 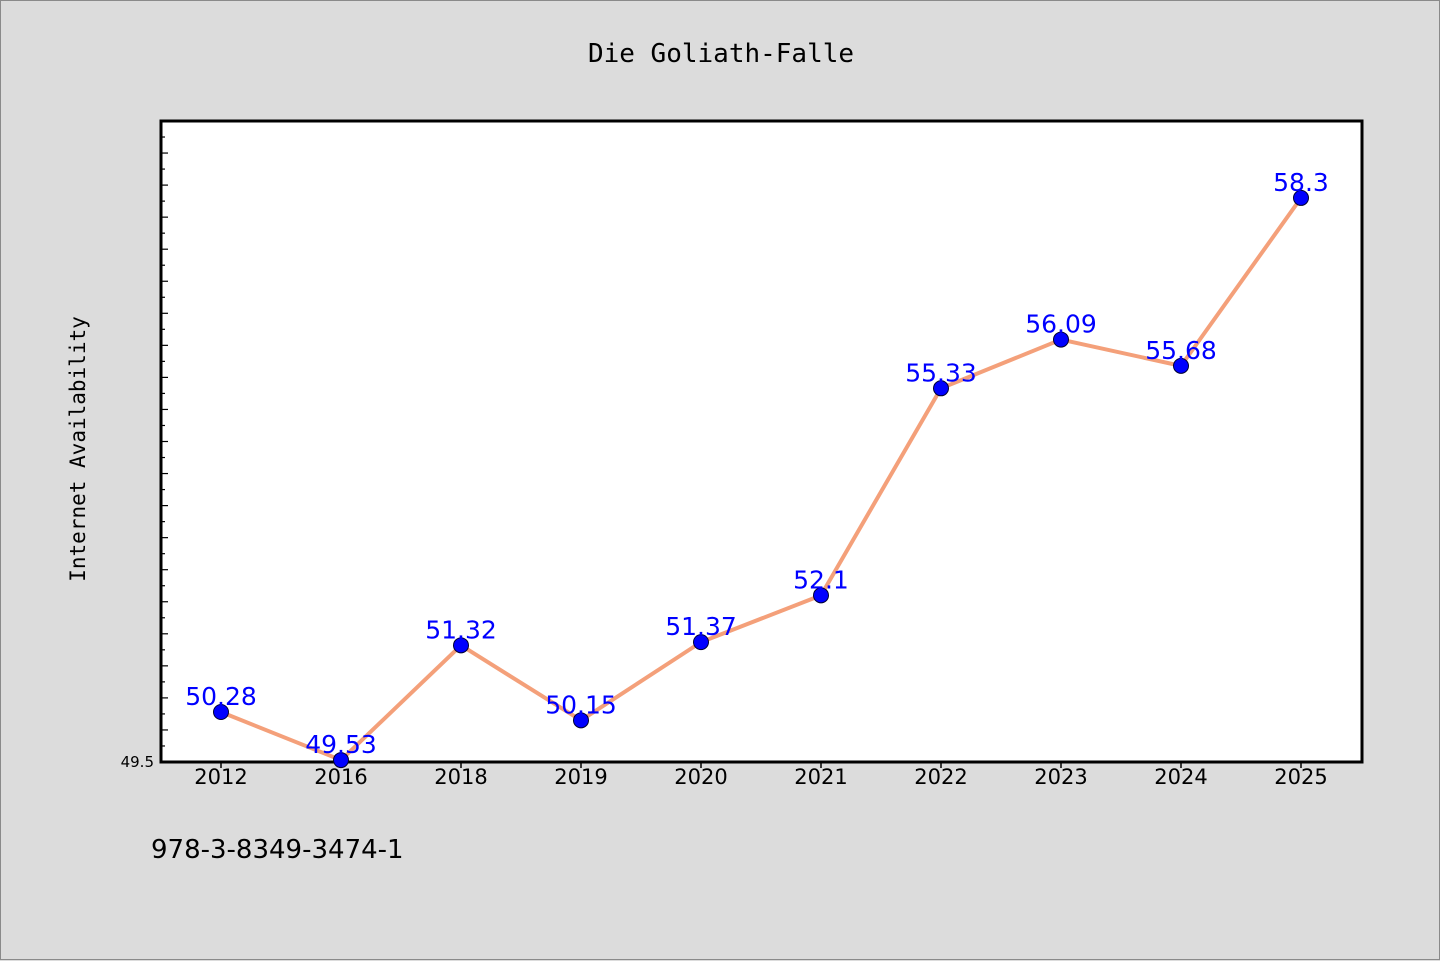 What do you see at coordinates (340, 777) in the screenshot?
I see `x-tick-label: 2016` at bounding box center [340, 777].